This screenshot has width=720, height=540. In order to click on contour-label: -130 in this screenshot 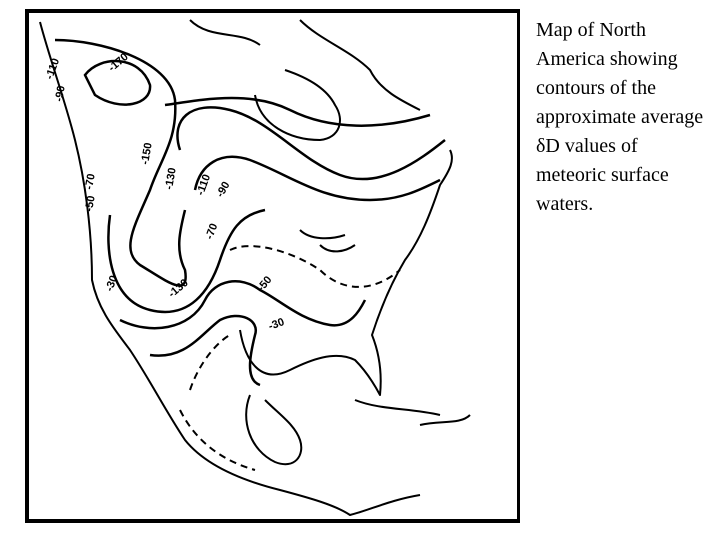, I will do `click(171, 179)`.